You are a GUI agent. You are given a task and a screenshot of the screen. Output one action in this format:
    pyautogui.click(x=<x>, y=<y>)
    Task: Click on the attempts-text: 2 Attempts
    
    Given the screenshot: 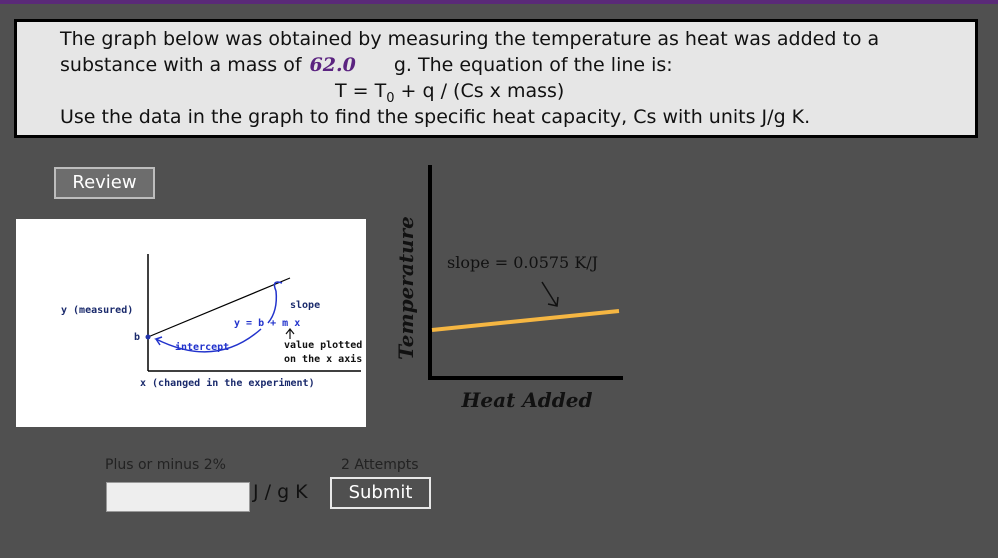 What is the action you would take?
    pyautogui.click(x=380, y=465)
    